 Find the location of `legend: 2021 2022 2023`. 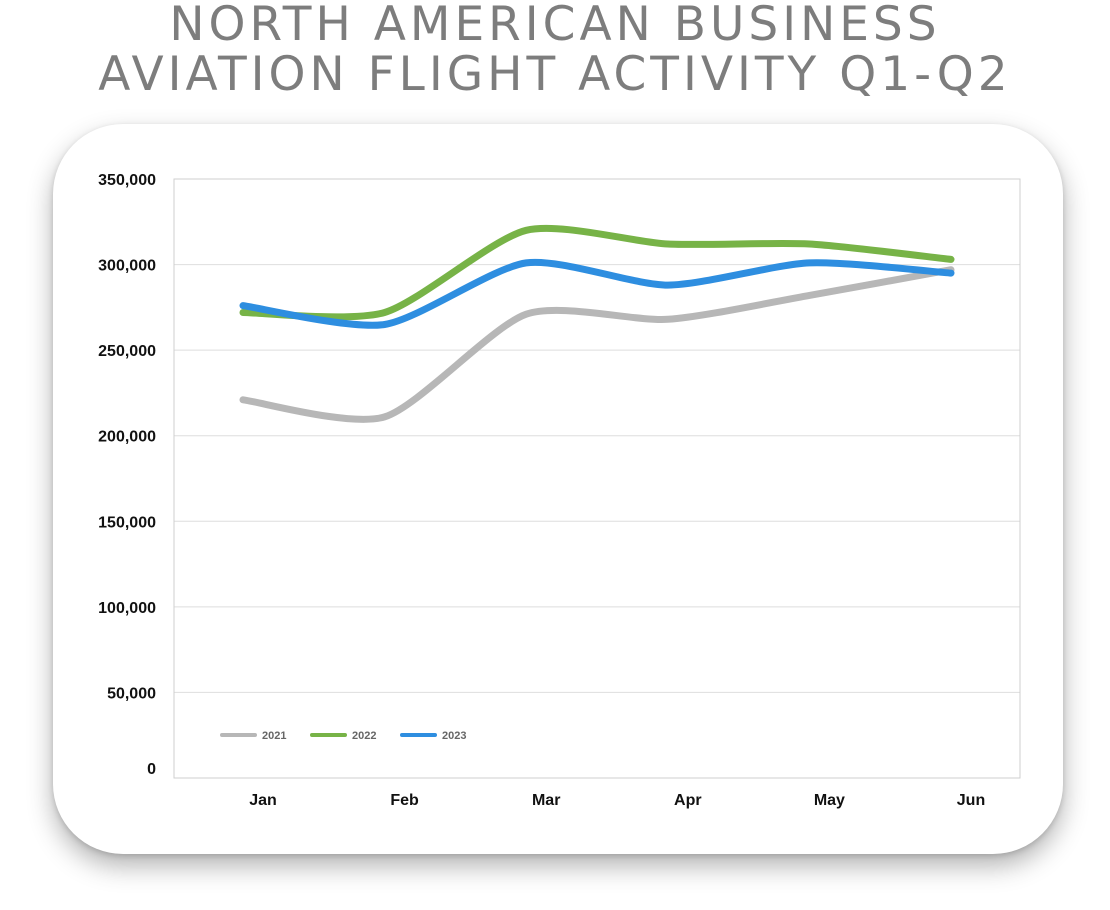

legend: 2021 2022 2023 is located at coordinates (343, 736).